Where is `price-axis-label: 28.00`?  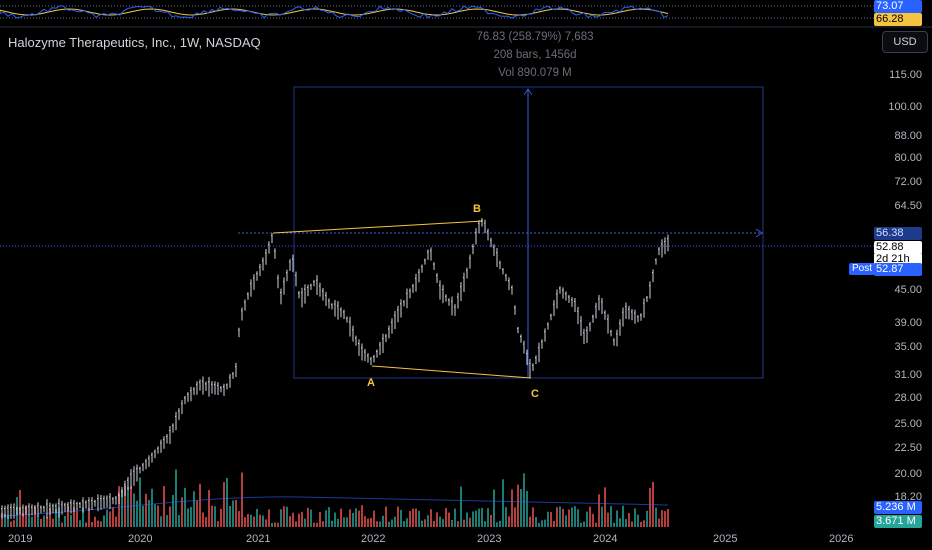 price-axis-label: 28.00 is located at coordinates (908, 398).